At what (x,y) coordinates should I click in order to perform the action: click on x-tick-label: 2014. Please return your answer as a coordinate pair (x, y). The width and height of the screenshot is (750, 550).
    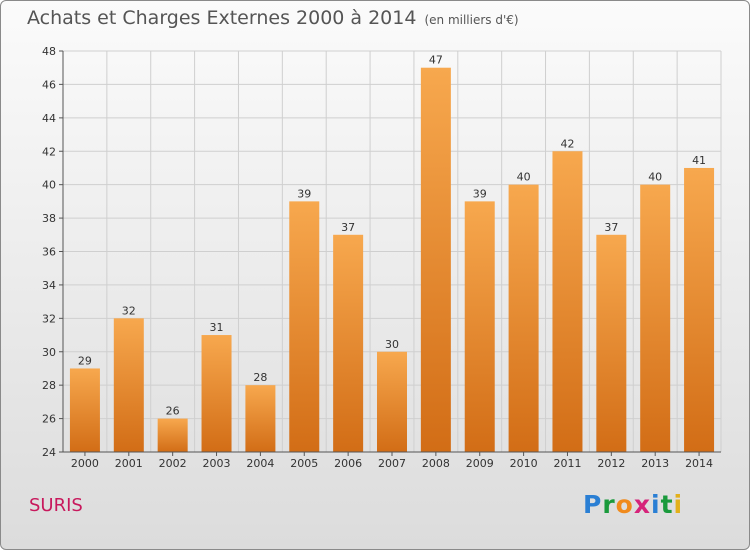
    Looking at the image, I should click on (699, 463).